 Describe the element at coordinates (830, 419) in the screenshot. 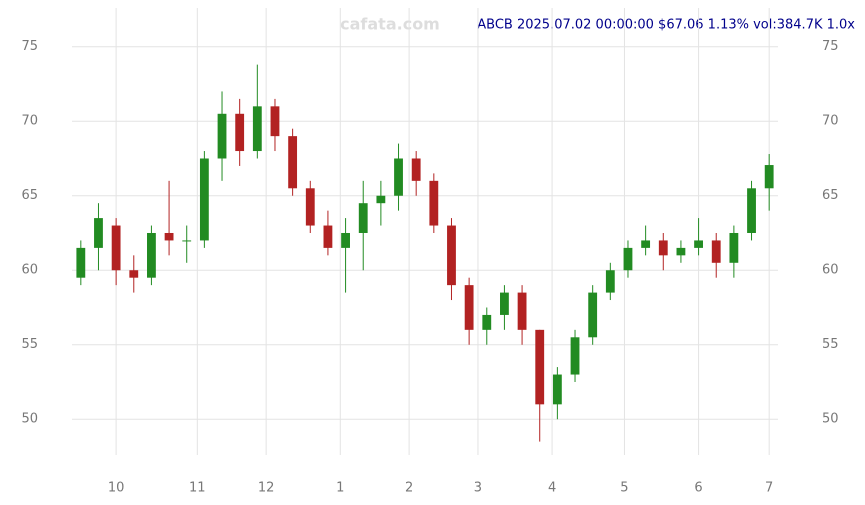

I see `y-tick-label-right: 50` at that location.